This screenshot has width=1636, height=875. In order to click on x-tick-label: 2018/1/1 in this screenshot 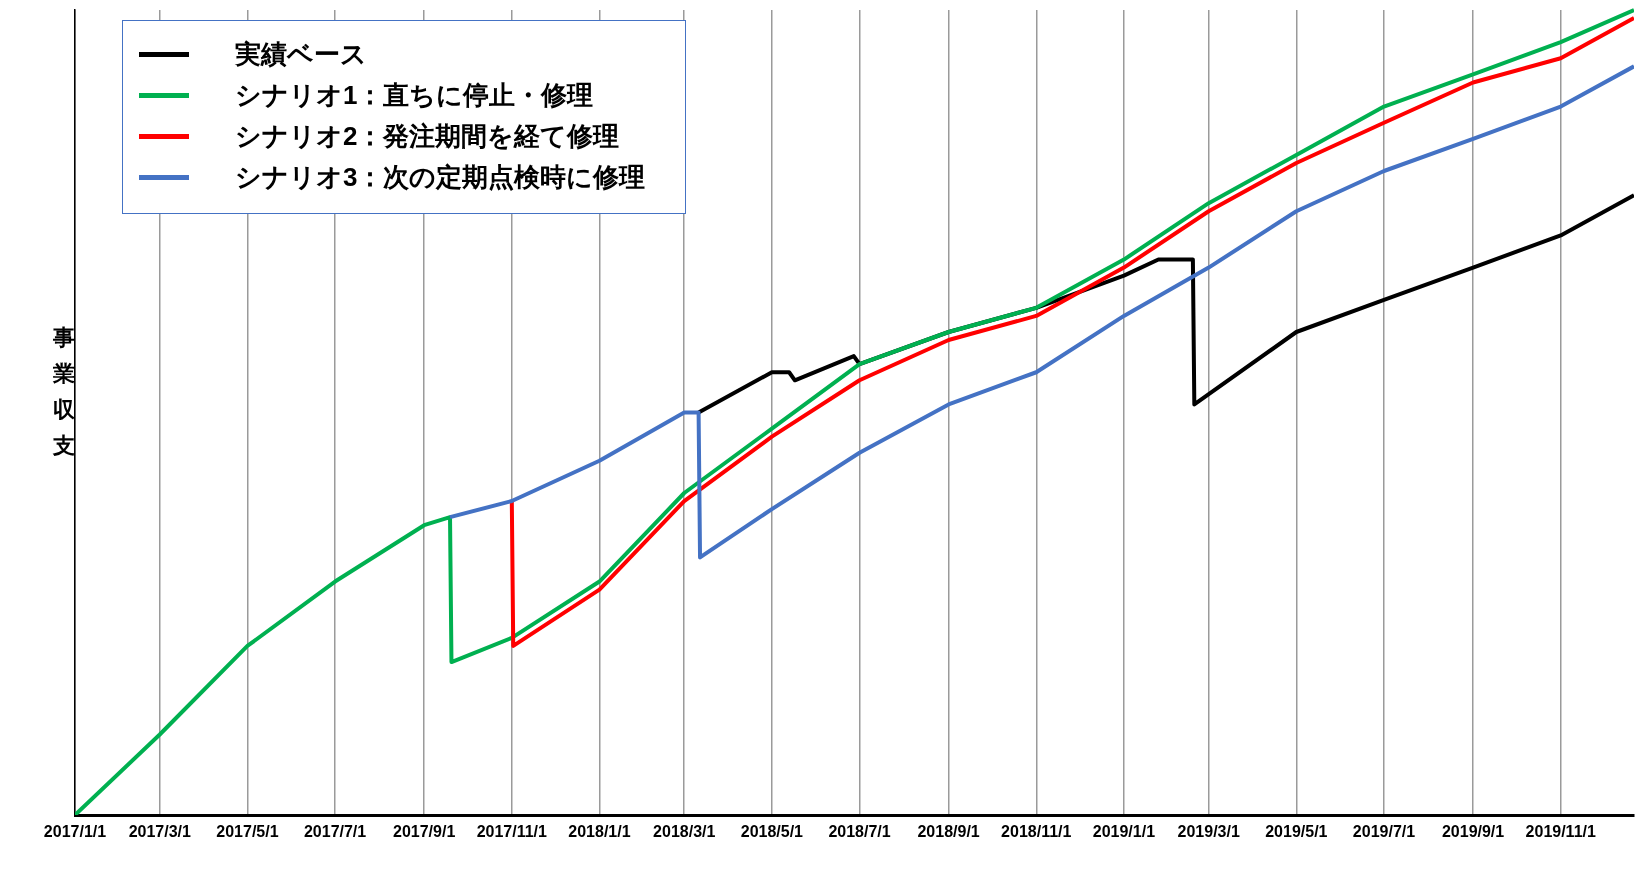, I will do `click(599, 832)`.